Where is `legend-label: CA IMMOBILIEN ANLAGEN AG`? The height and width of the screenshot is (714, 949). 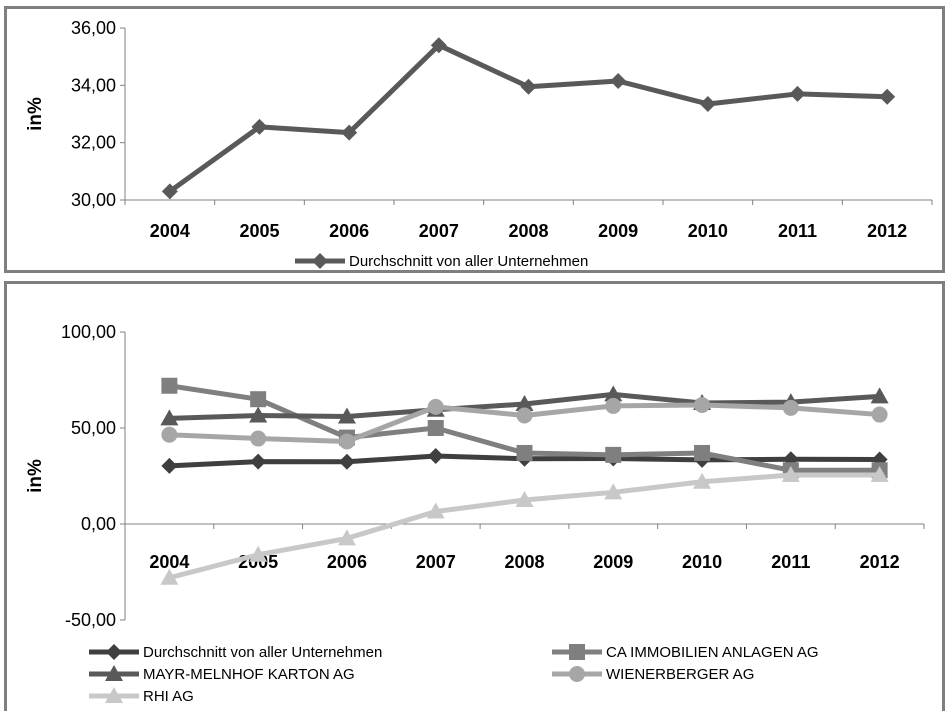
legend-label: CA IMMOBILIEN ANLAGEN AG is located at coordinates (712, 652).